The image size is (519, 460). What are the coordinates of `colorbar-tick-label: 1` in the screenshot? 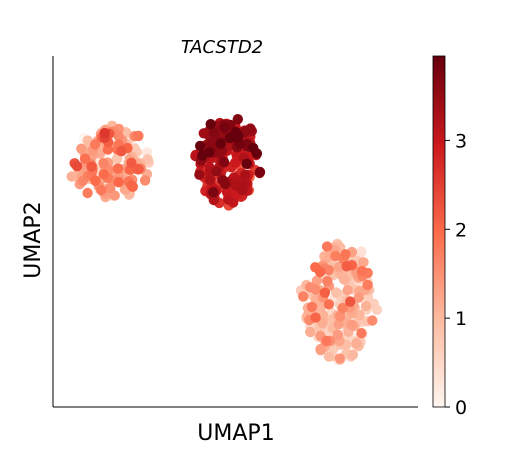 It's located at (461, 319).